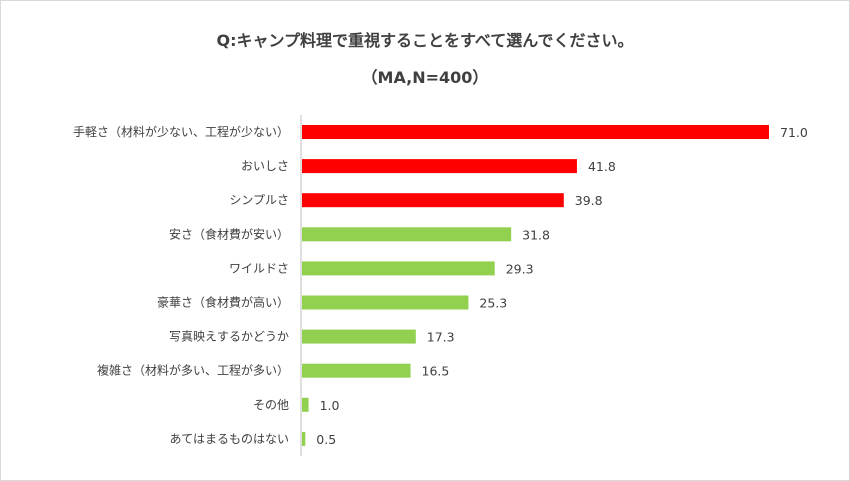  What do you see at coordinates (229, 233) in the screenshot?
I see `category-label: 安さ（食材費が安い）` at bounding box center [229, 233].